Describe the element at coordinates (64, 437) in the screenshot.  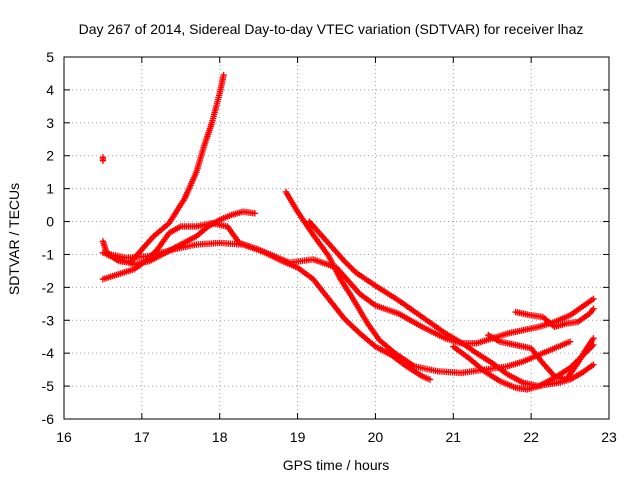
I see `x-tick-label: 16` at that location.